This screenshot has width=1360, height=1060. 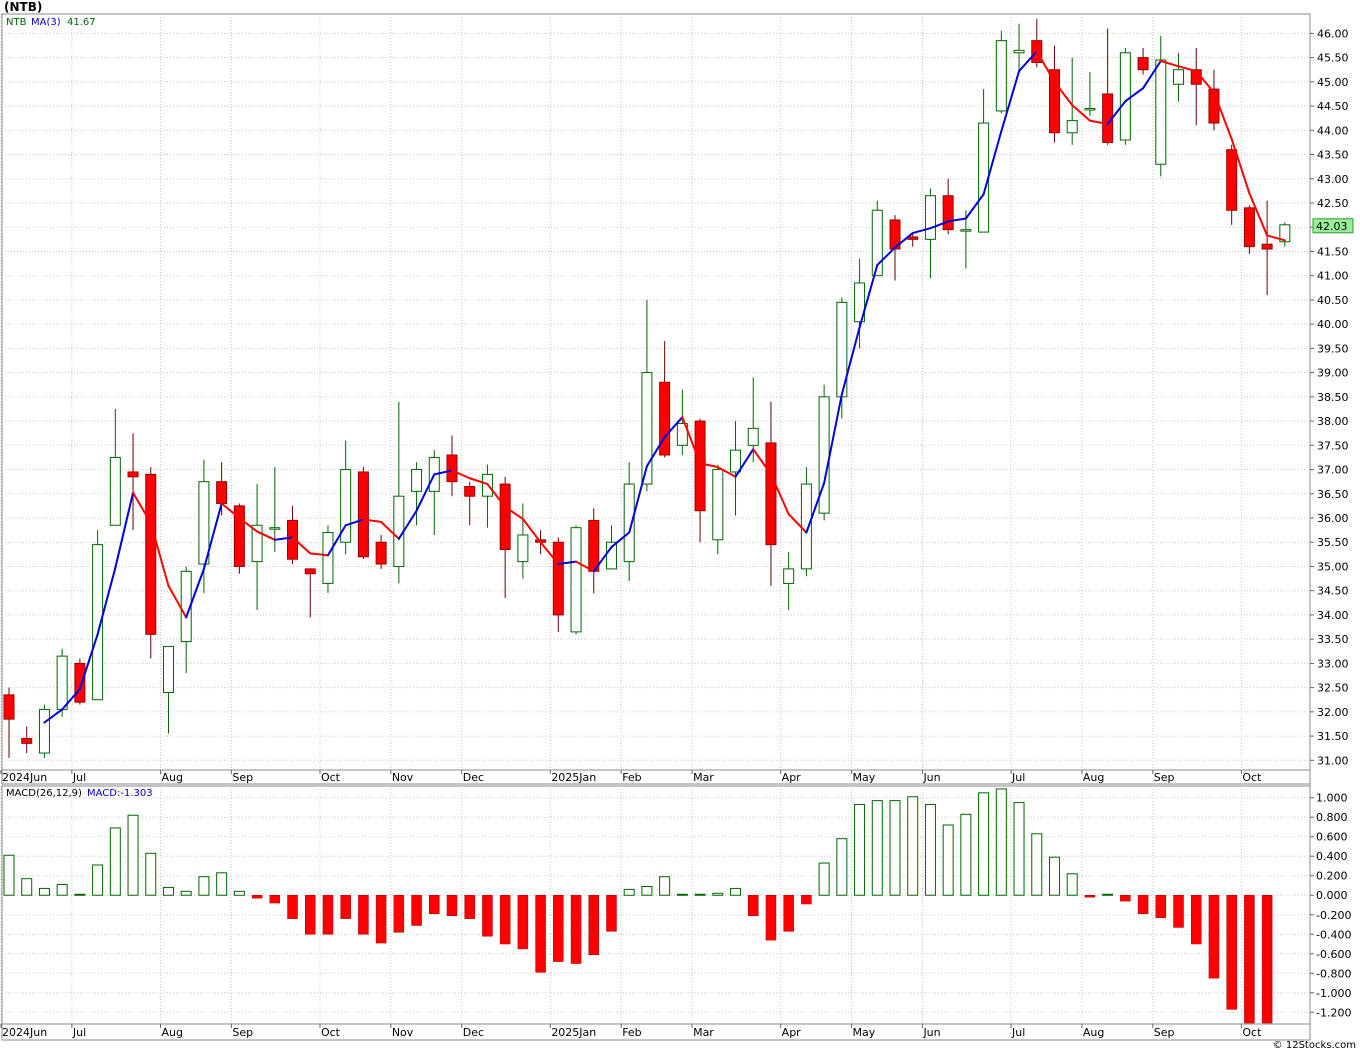 I want to click on macd-tick-label: -1.000, so click(x=1333, y=993).